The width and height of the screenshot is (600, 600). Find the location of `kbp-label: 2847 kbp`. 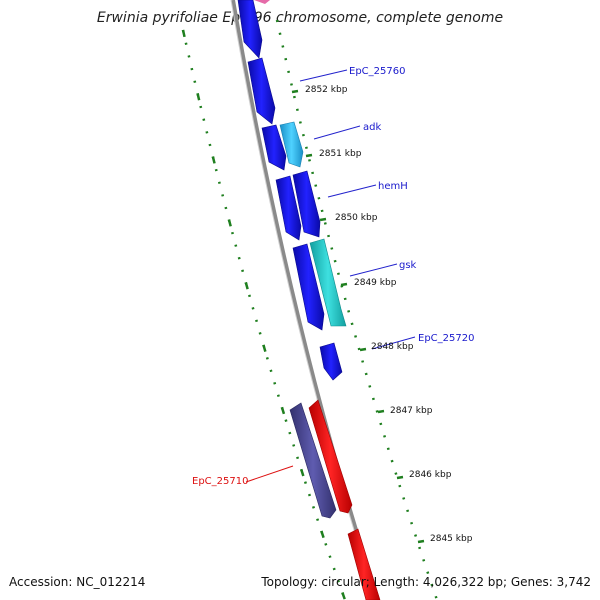

kbp-label: 2847 kbp is located at coordinates (411, 411).